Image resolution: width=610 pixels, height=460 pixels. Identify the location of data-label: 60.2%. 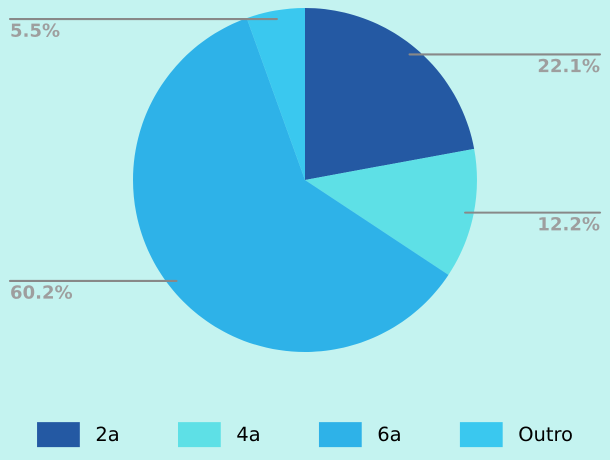
(41, 292).